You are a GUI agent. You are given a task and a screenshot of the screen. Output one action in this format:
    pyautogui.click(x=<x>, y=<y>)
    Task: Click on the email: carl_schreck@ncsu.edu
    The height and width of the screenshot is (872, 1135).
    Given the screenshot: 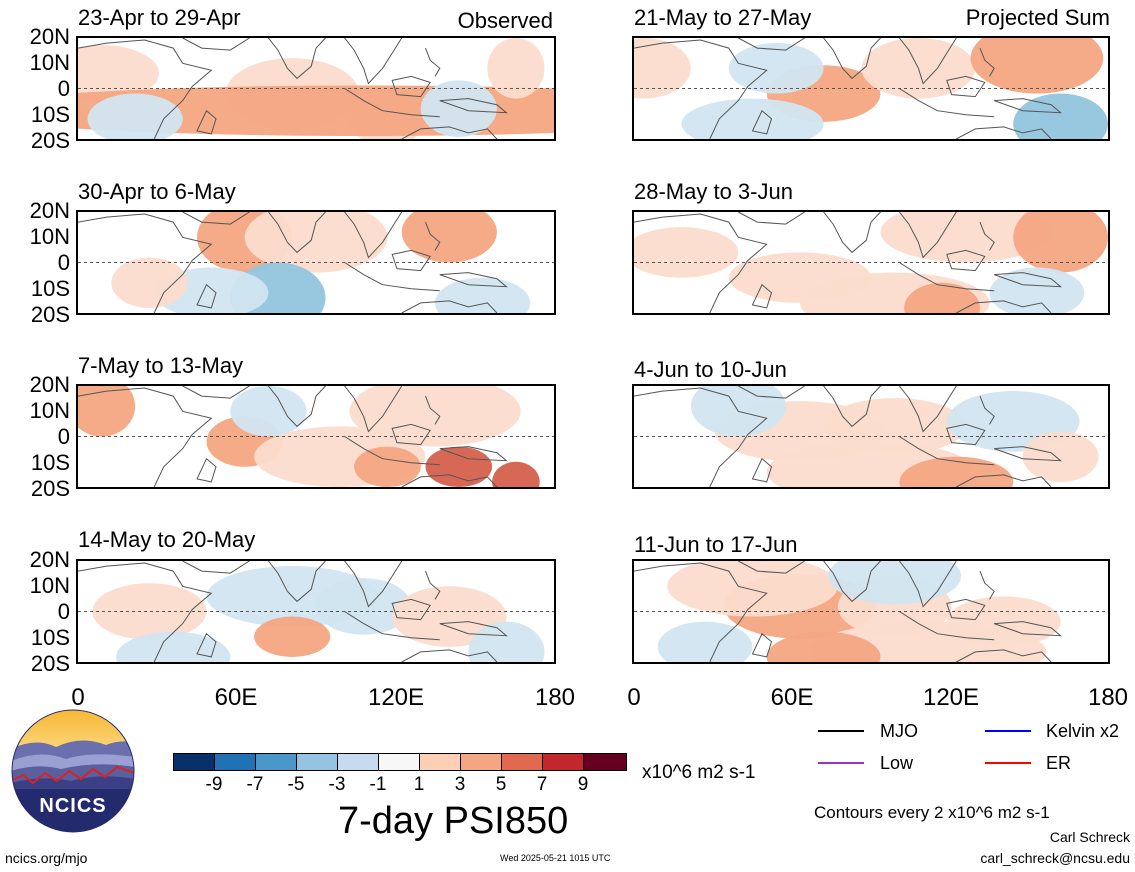 What is the action you would take?
    pyautogui.click(x=1055, y=858)
    